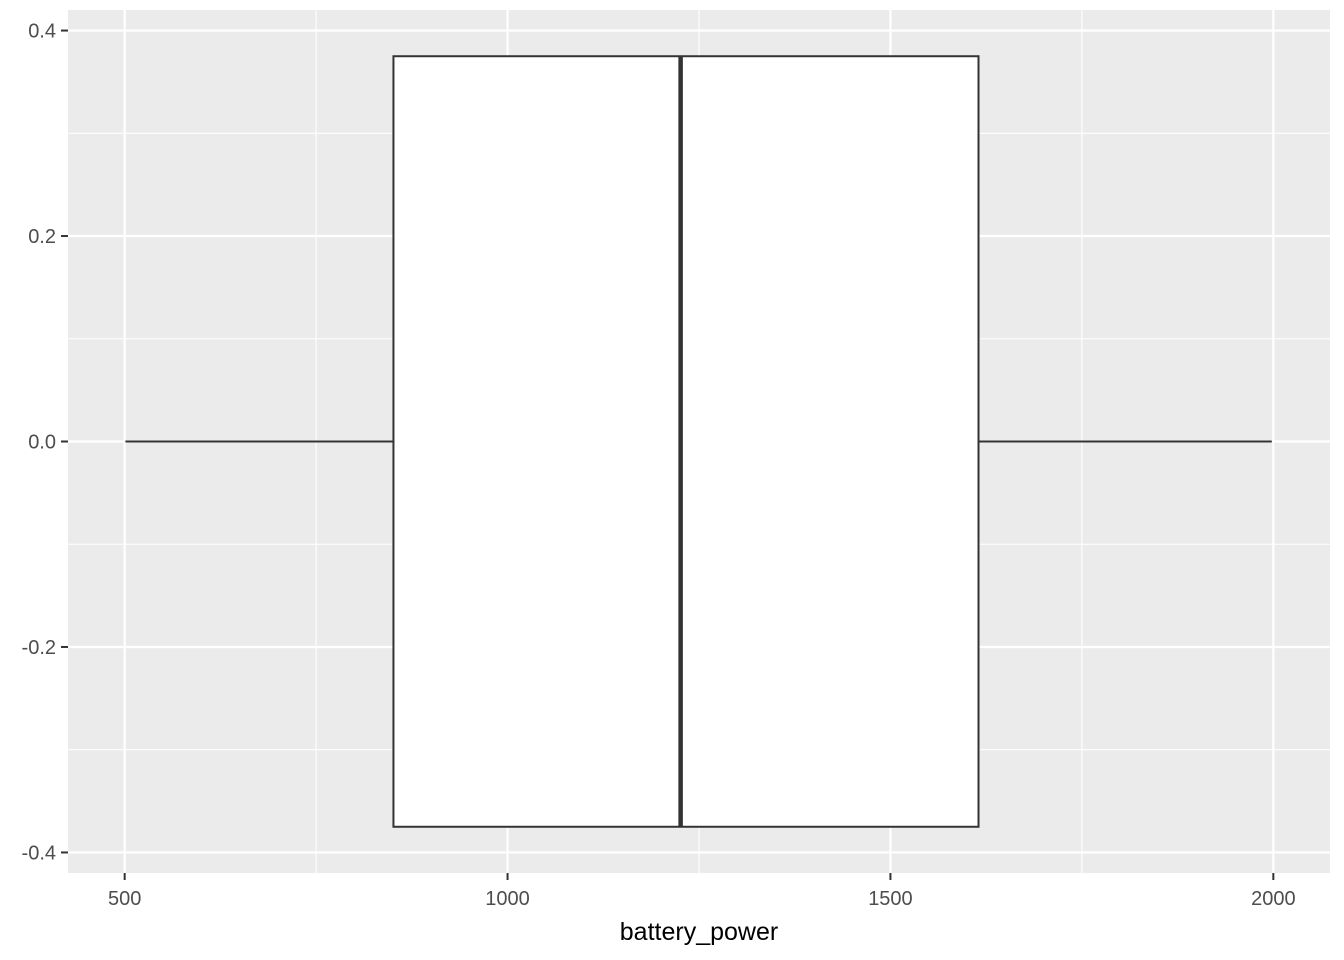 The image size is (1344, 960). I want to click on x-axis-tick-label: 2000, so click(1273, 899).